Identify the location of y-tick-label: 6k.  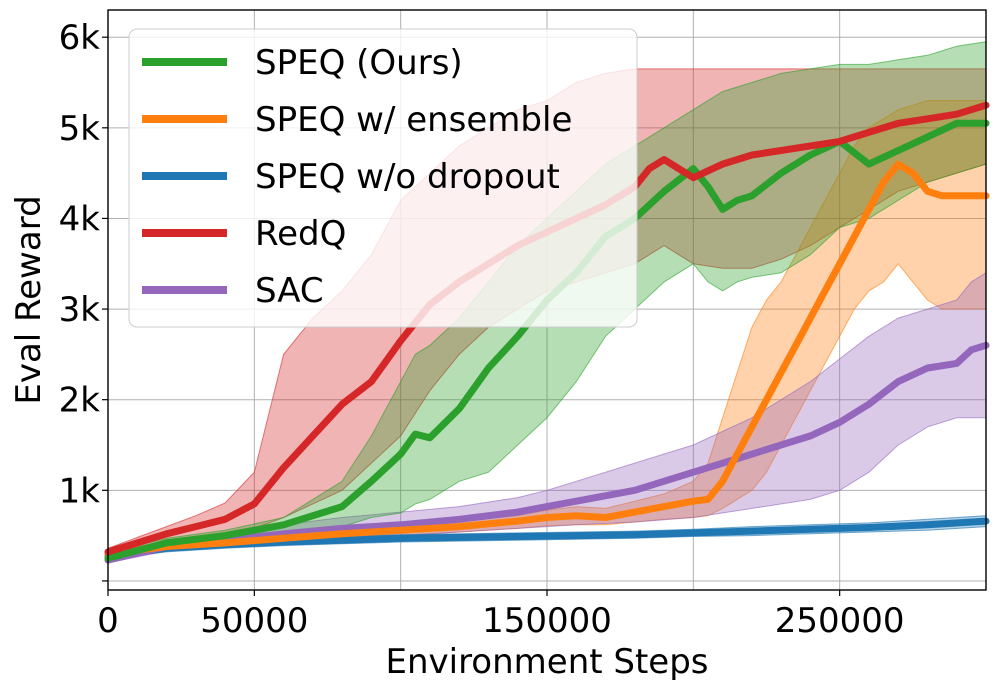
(80, 38).